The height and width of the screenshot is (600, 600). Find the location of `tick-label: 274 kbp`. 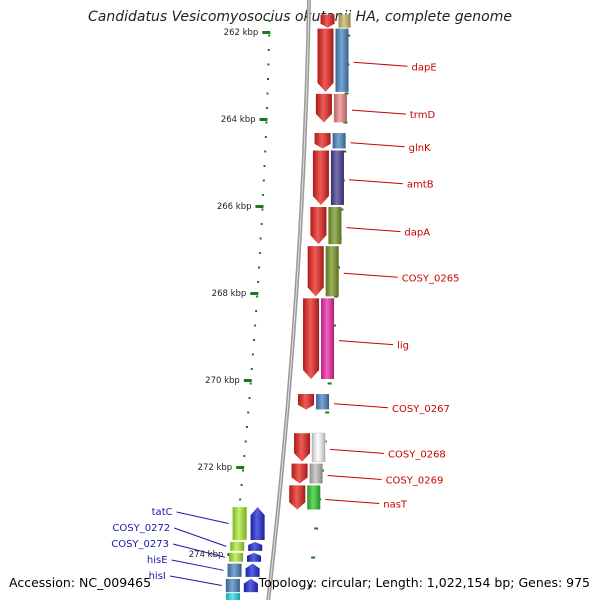

tick-label: 274 kbp is located at coordinates (206, 555).